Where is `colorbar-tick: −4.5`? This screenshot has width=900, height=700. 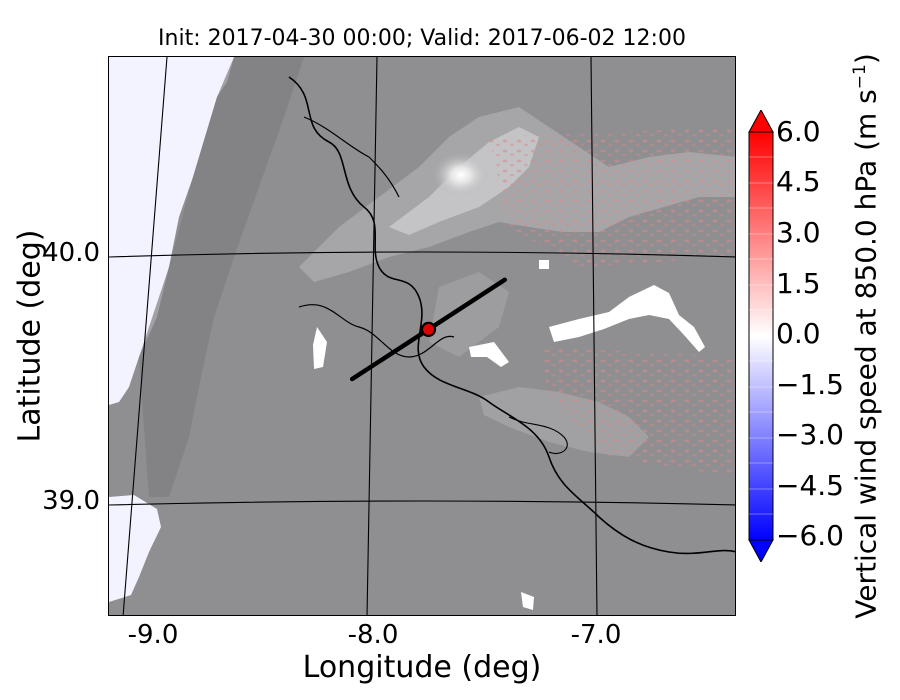 colorbar-tick: −4.5 is located at coordinates (810, 485).